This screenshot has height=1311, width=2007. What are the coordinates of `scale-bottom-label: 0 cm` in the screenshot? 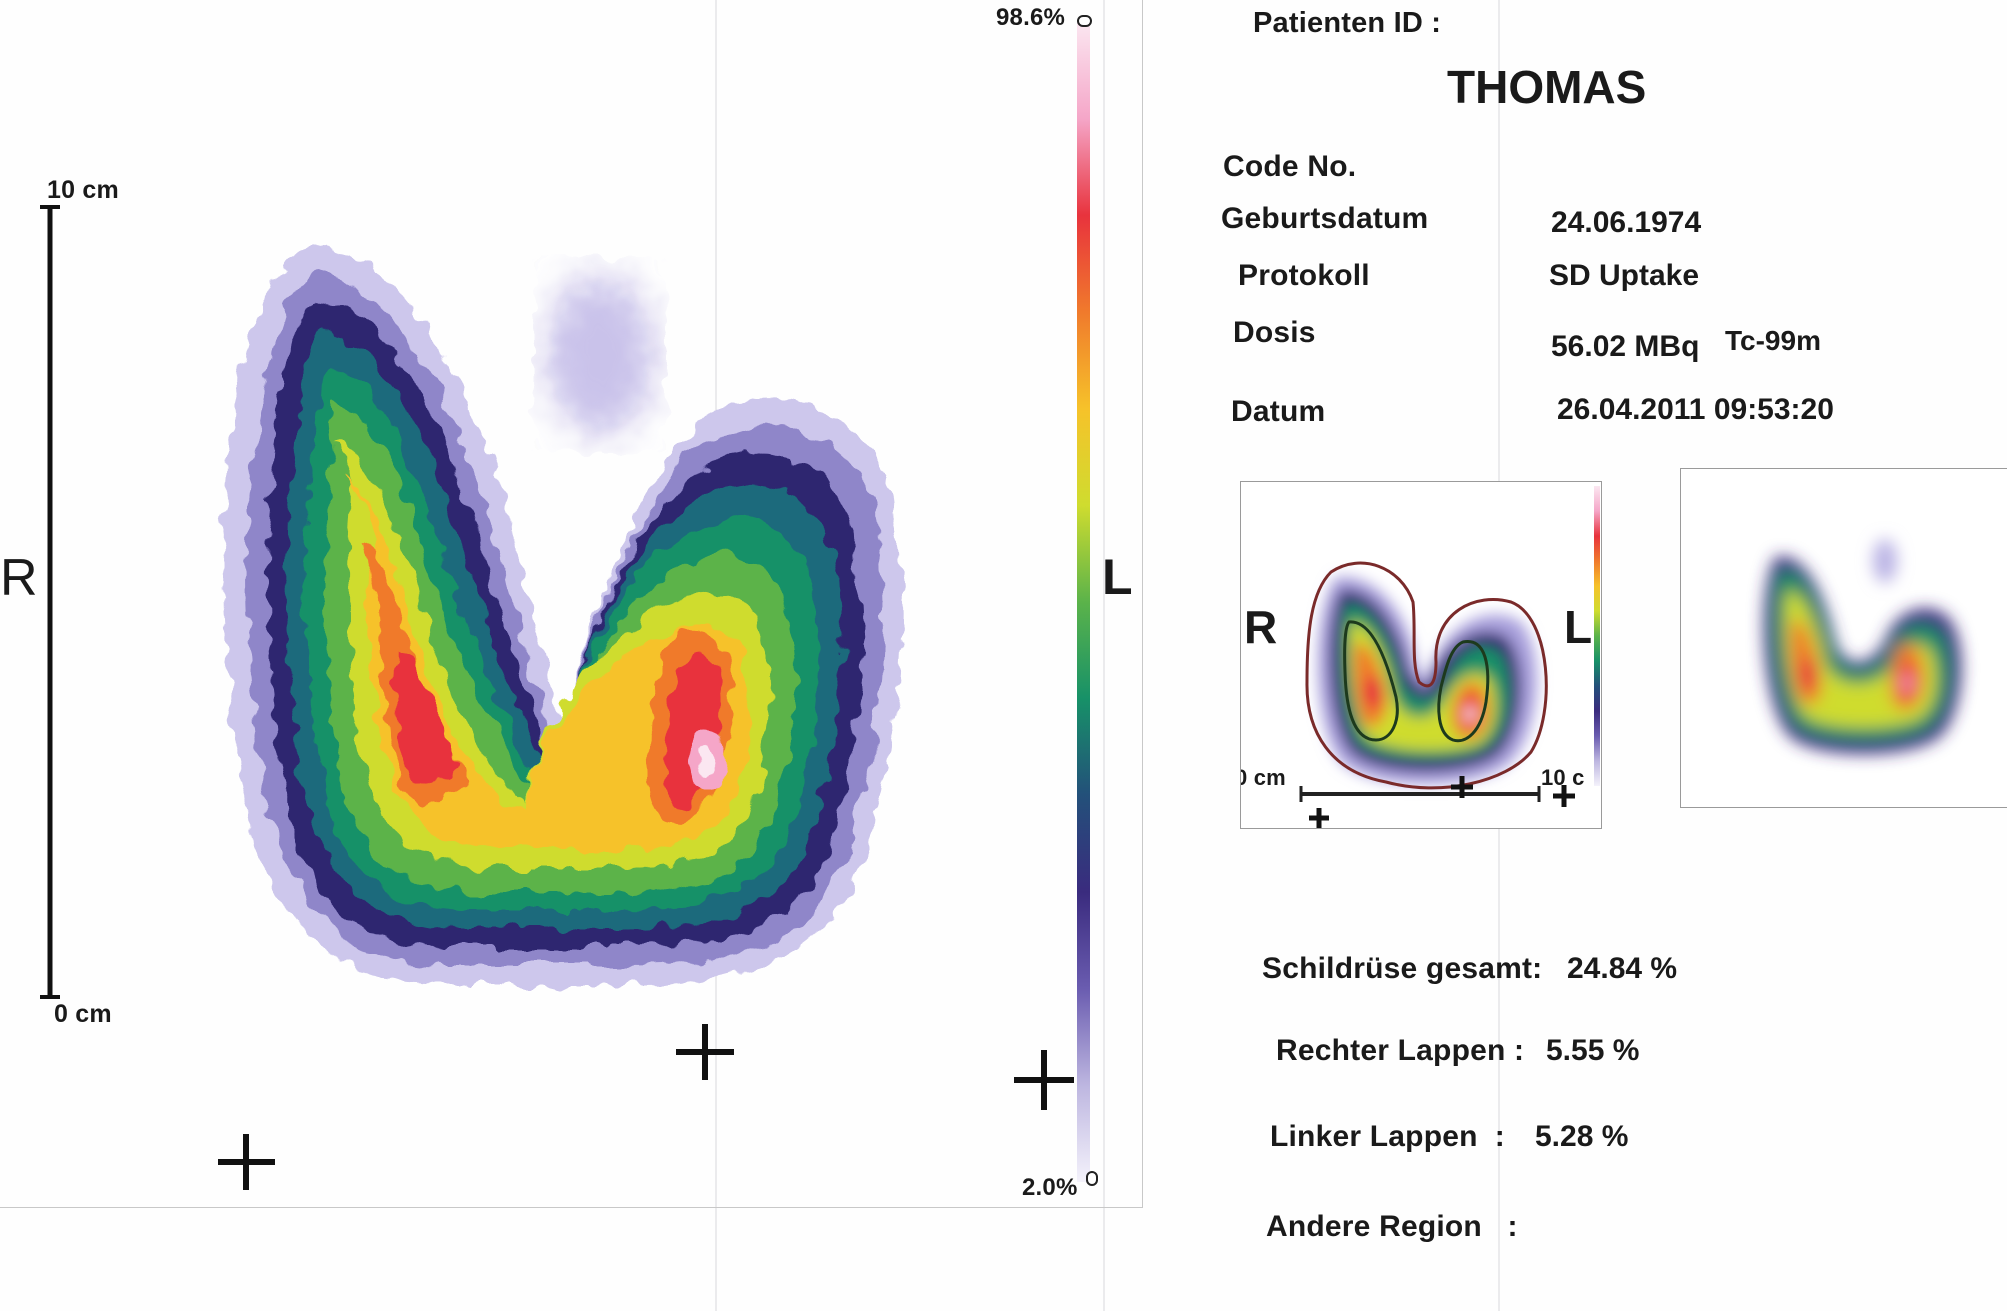 It's located at (83, 1014).